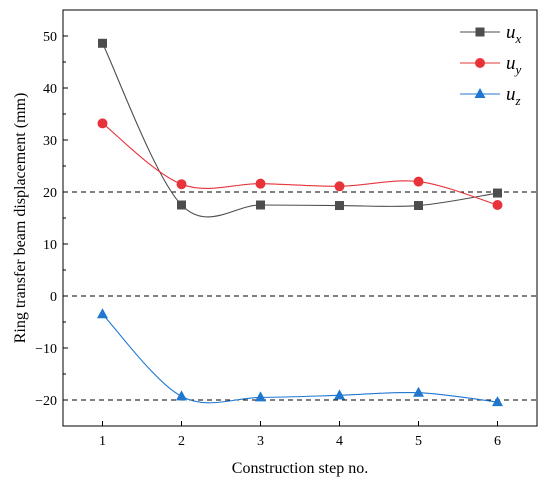  Describe the element at coordinates (260, 441) in the screenshot. I see `x-tick-label: 3` at that location.